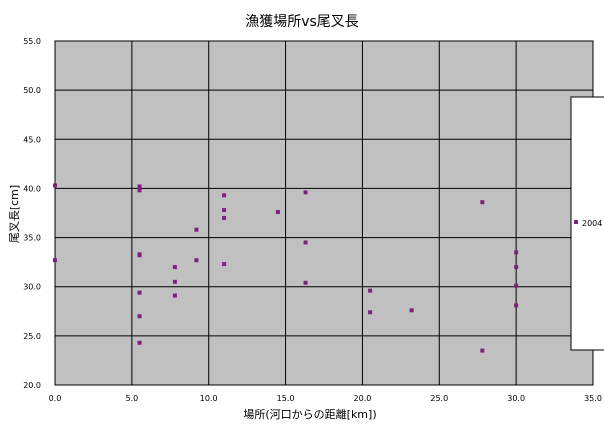 The image size is (604, 430). Describe the element at coordinates (14, 214) in the screenshot. I see `y-axis-label: 尾叉長[cm]` at that location.